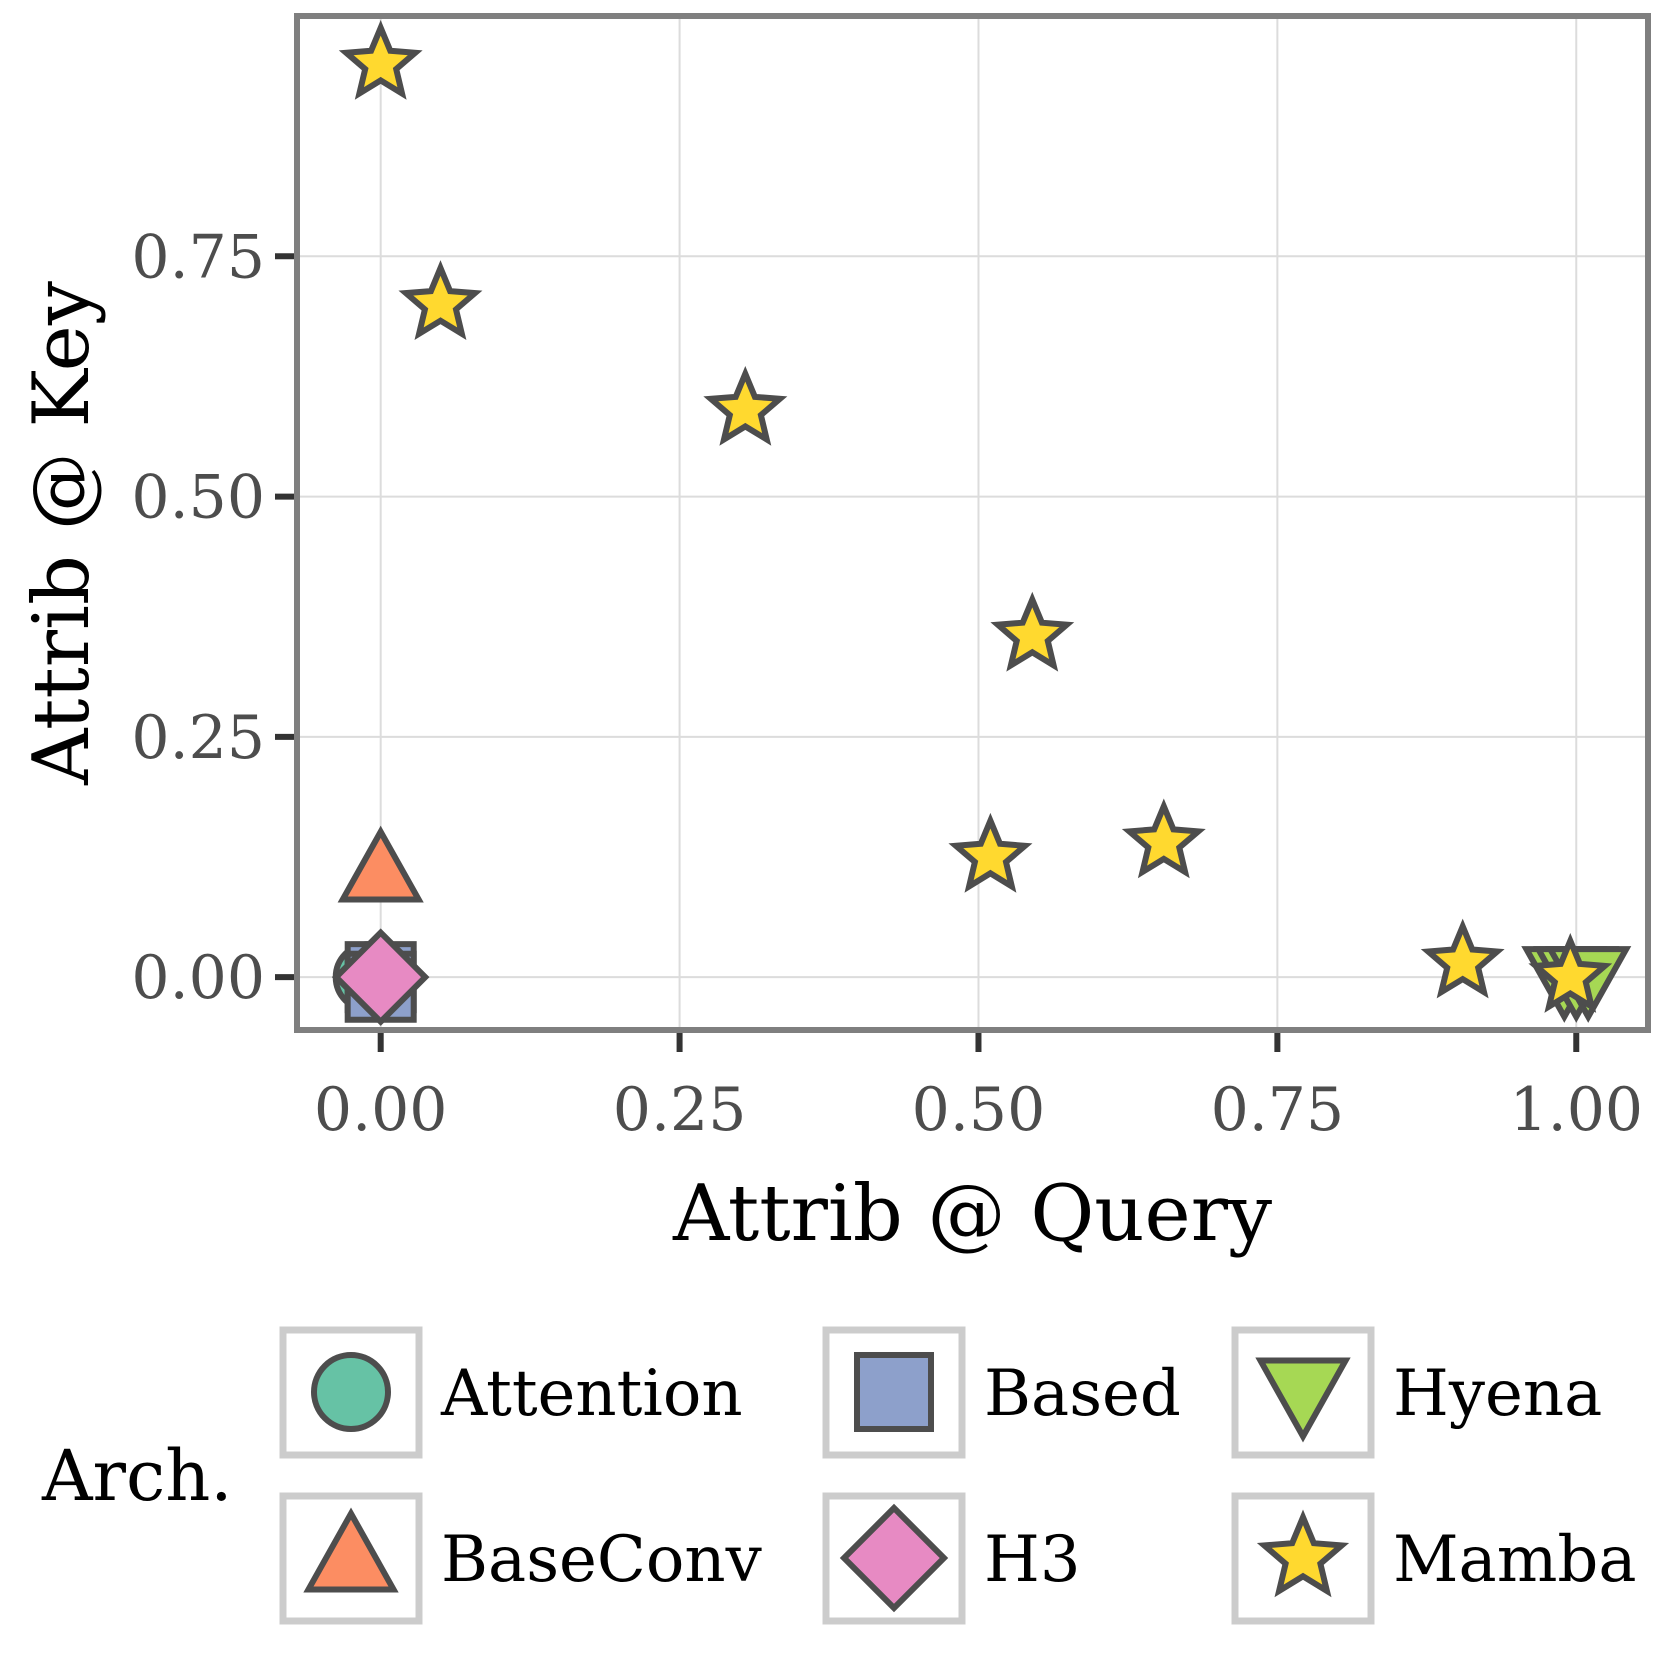  What do you see at coordinates (680, 1110) in the screenshot?
I see `x-tick-label: 0.25` at bounding box center [680, 1110].